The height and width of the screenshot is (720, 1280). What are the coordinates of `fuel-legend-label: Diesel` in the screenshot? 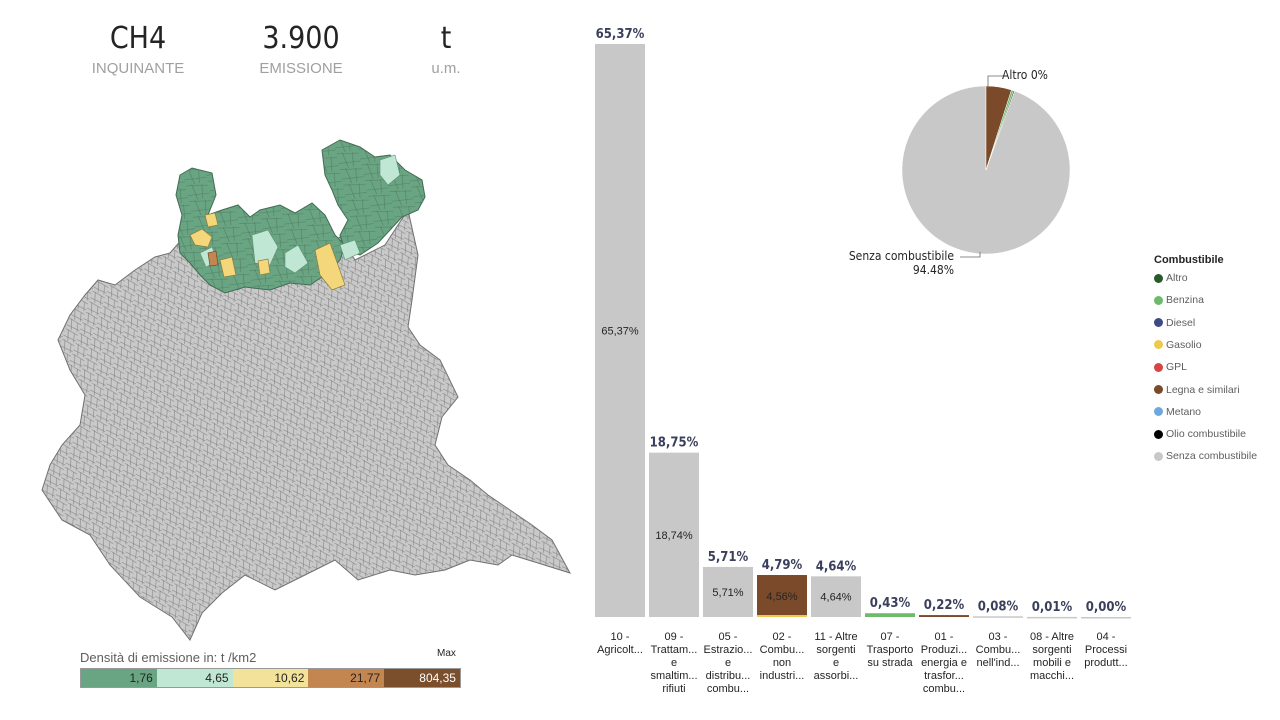 It's located at (1181, 322).